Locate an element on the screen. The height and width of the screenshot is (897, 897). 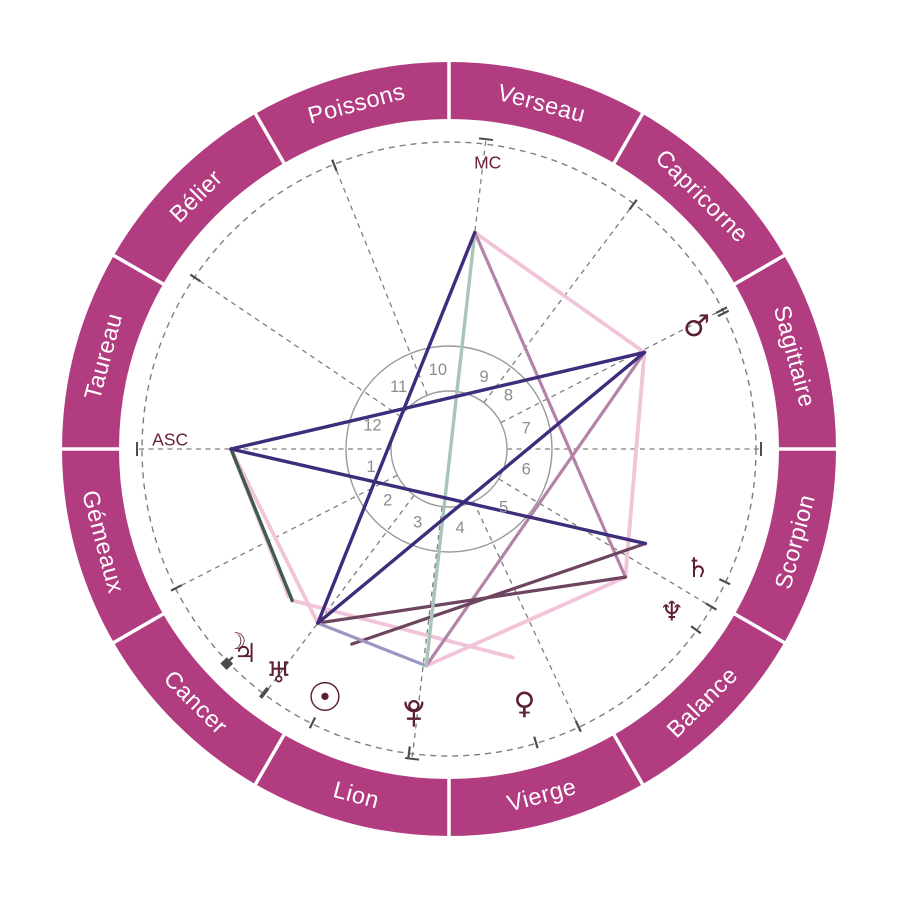
aspect-line-asc-mars is located at coordinates (438, 400).